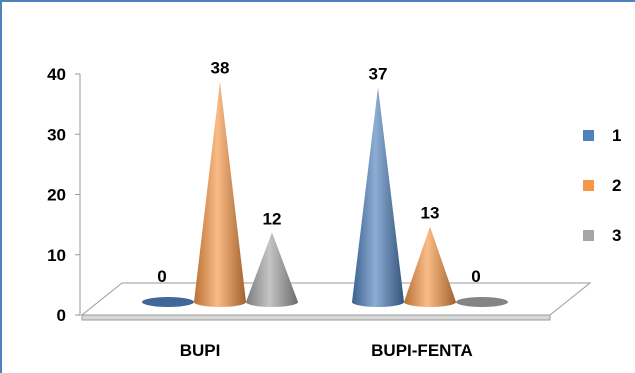  I want to click on legend-label: 3, so click(616, 235).